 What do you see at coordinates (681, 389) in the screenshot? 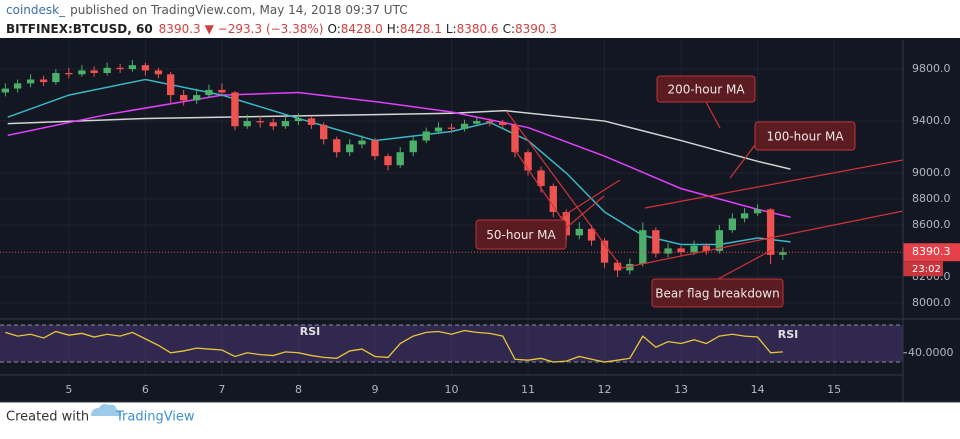
I see `x-tick-label: 13` at bounding box center [681, 389].